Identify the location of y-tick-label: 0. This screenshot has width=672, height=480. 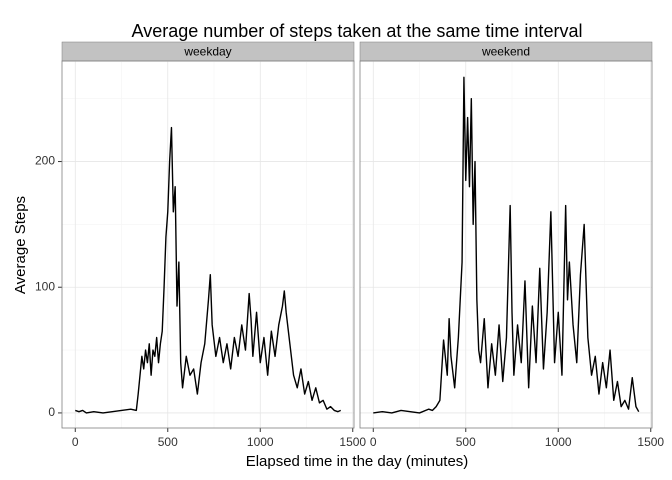
(51, 412).